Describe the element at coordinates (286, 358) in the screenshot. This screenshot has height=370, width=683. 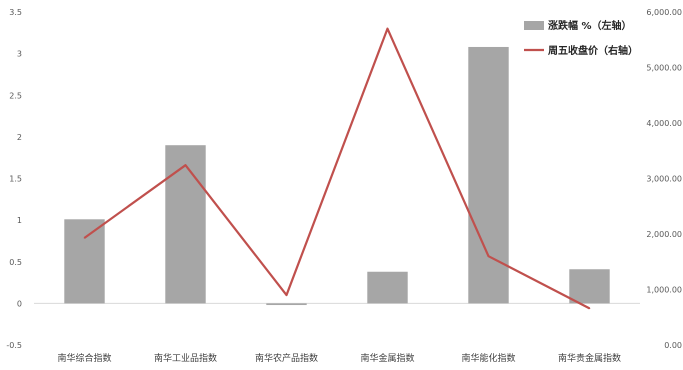
I see `category-label: 南华农产品指数` at that location.